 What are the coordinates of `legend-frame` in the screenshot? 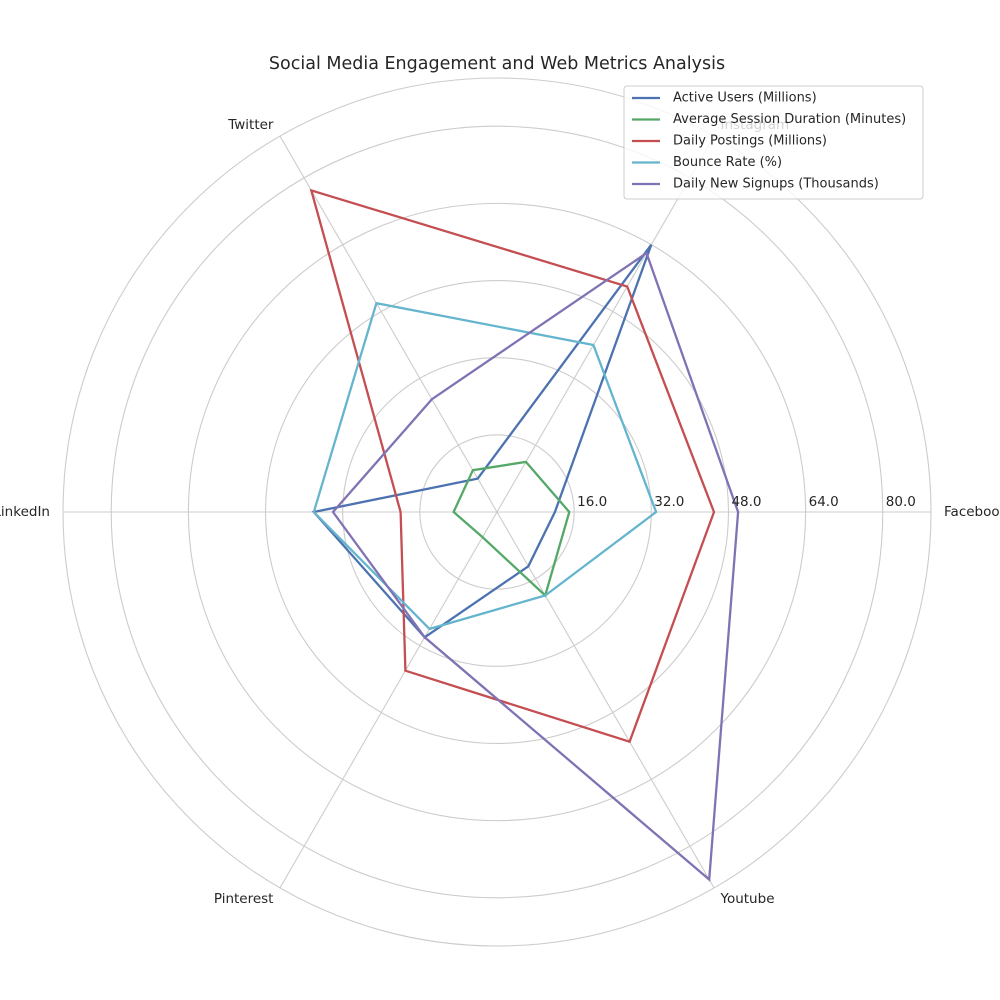 It's located at (773, 142).